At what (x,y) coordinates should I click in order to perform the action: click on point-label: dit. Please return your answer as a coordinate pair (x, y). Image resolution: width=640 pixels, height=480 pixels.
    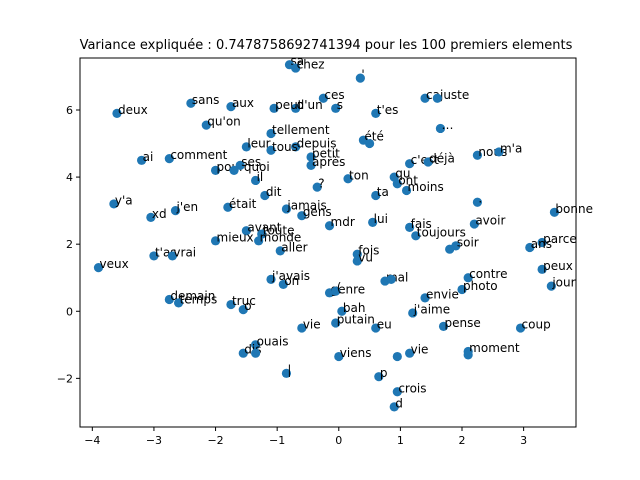
    Looking at the image, I should click on (274, 192).